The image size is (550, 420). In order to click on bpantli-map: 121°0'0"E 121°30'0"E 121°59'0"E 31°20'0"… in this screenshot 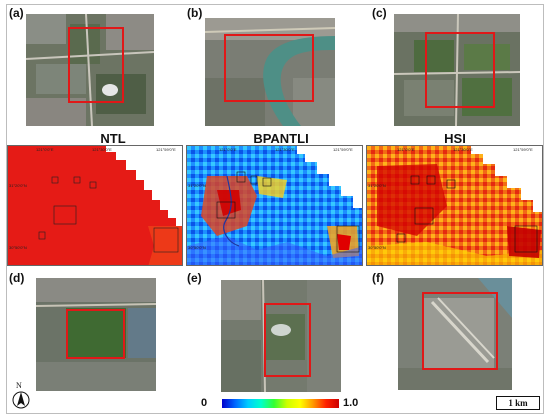, I will do `click(274, 205)`.